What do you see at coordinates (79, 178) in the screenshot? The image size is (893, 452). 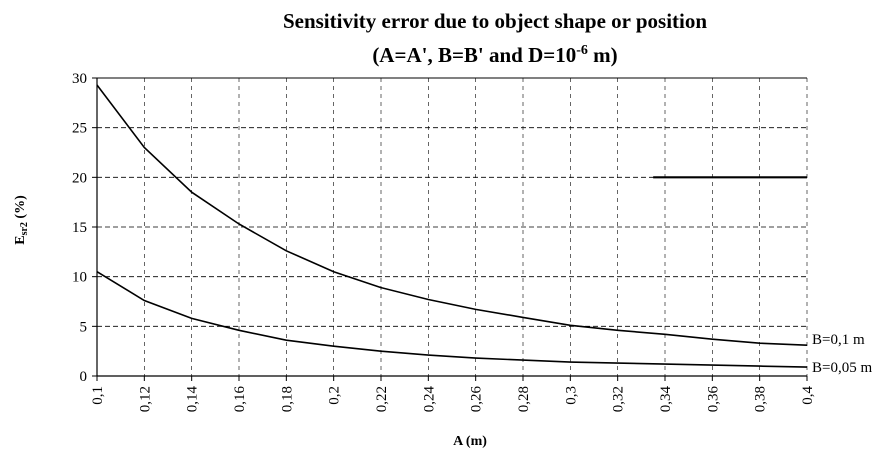 I see `y-tick-label: 20` at bounding box center [79, 178].